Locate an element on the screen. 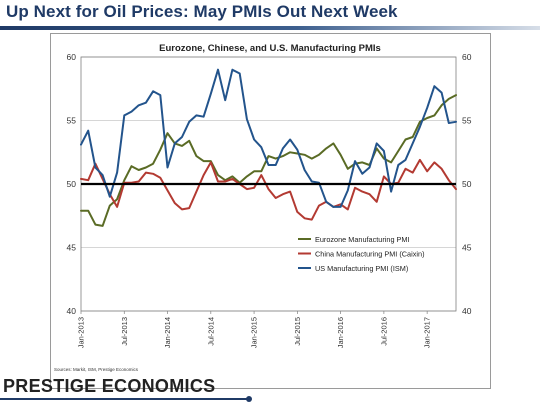 The height and width of the screenshot is (405, 540). x-tick-label: Jan-2017 is located at coordinates (427, 332).